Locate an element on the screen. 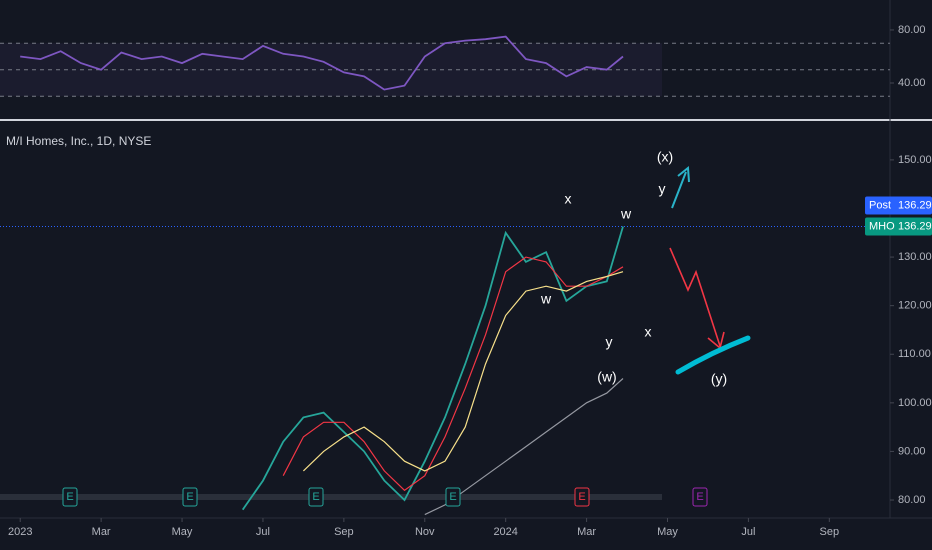 The height and width of the screenshot is (550, 932). drawn-arrow-down is located at coordinates (697, 298).